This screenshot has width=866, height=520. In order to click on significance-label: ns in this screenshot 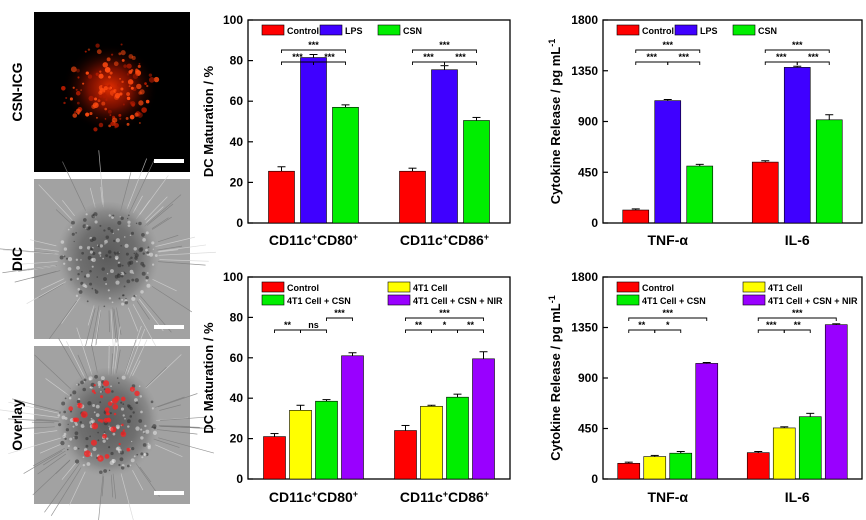, I will do `click(313, 325)`.